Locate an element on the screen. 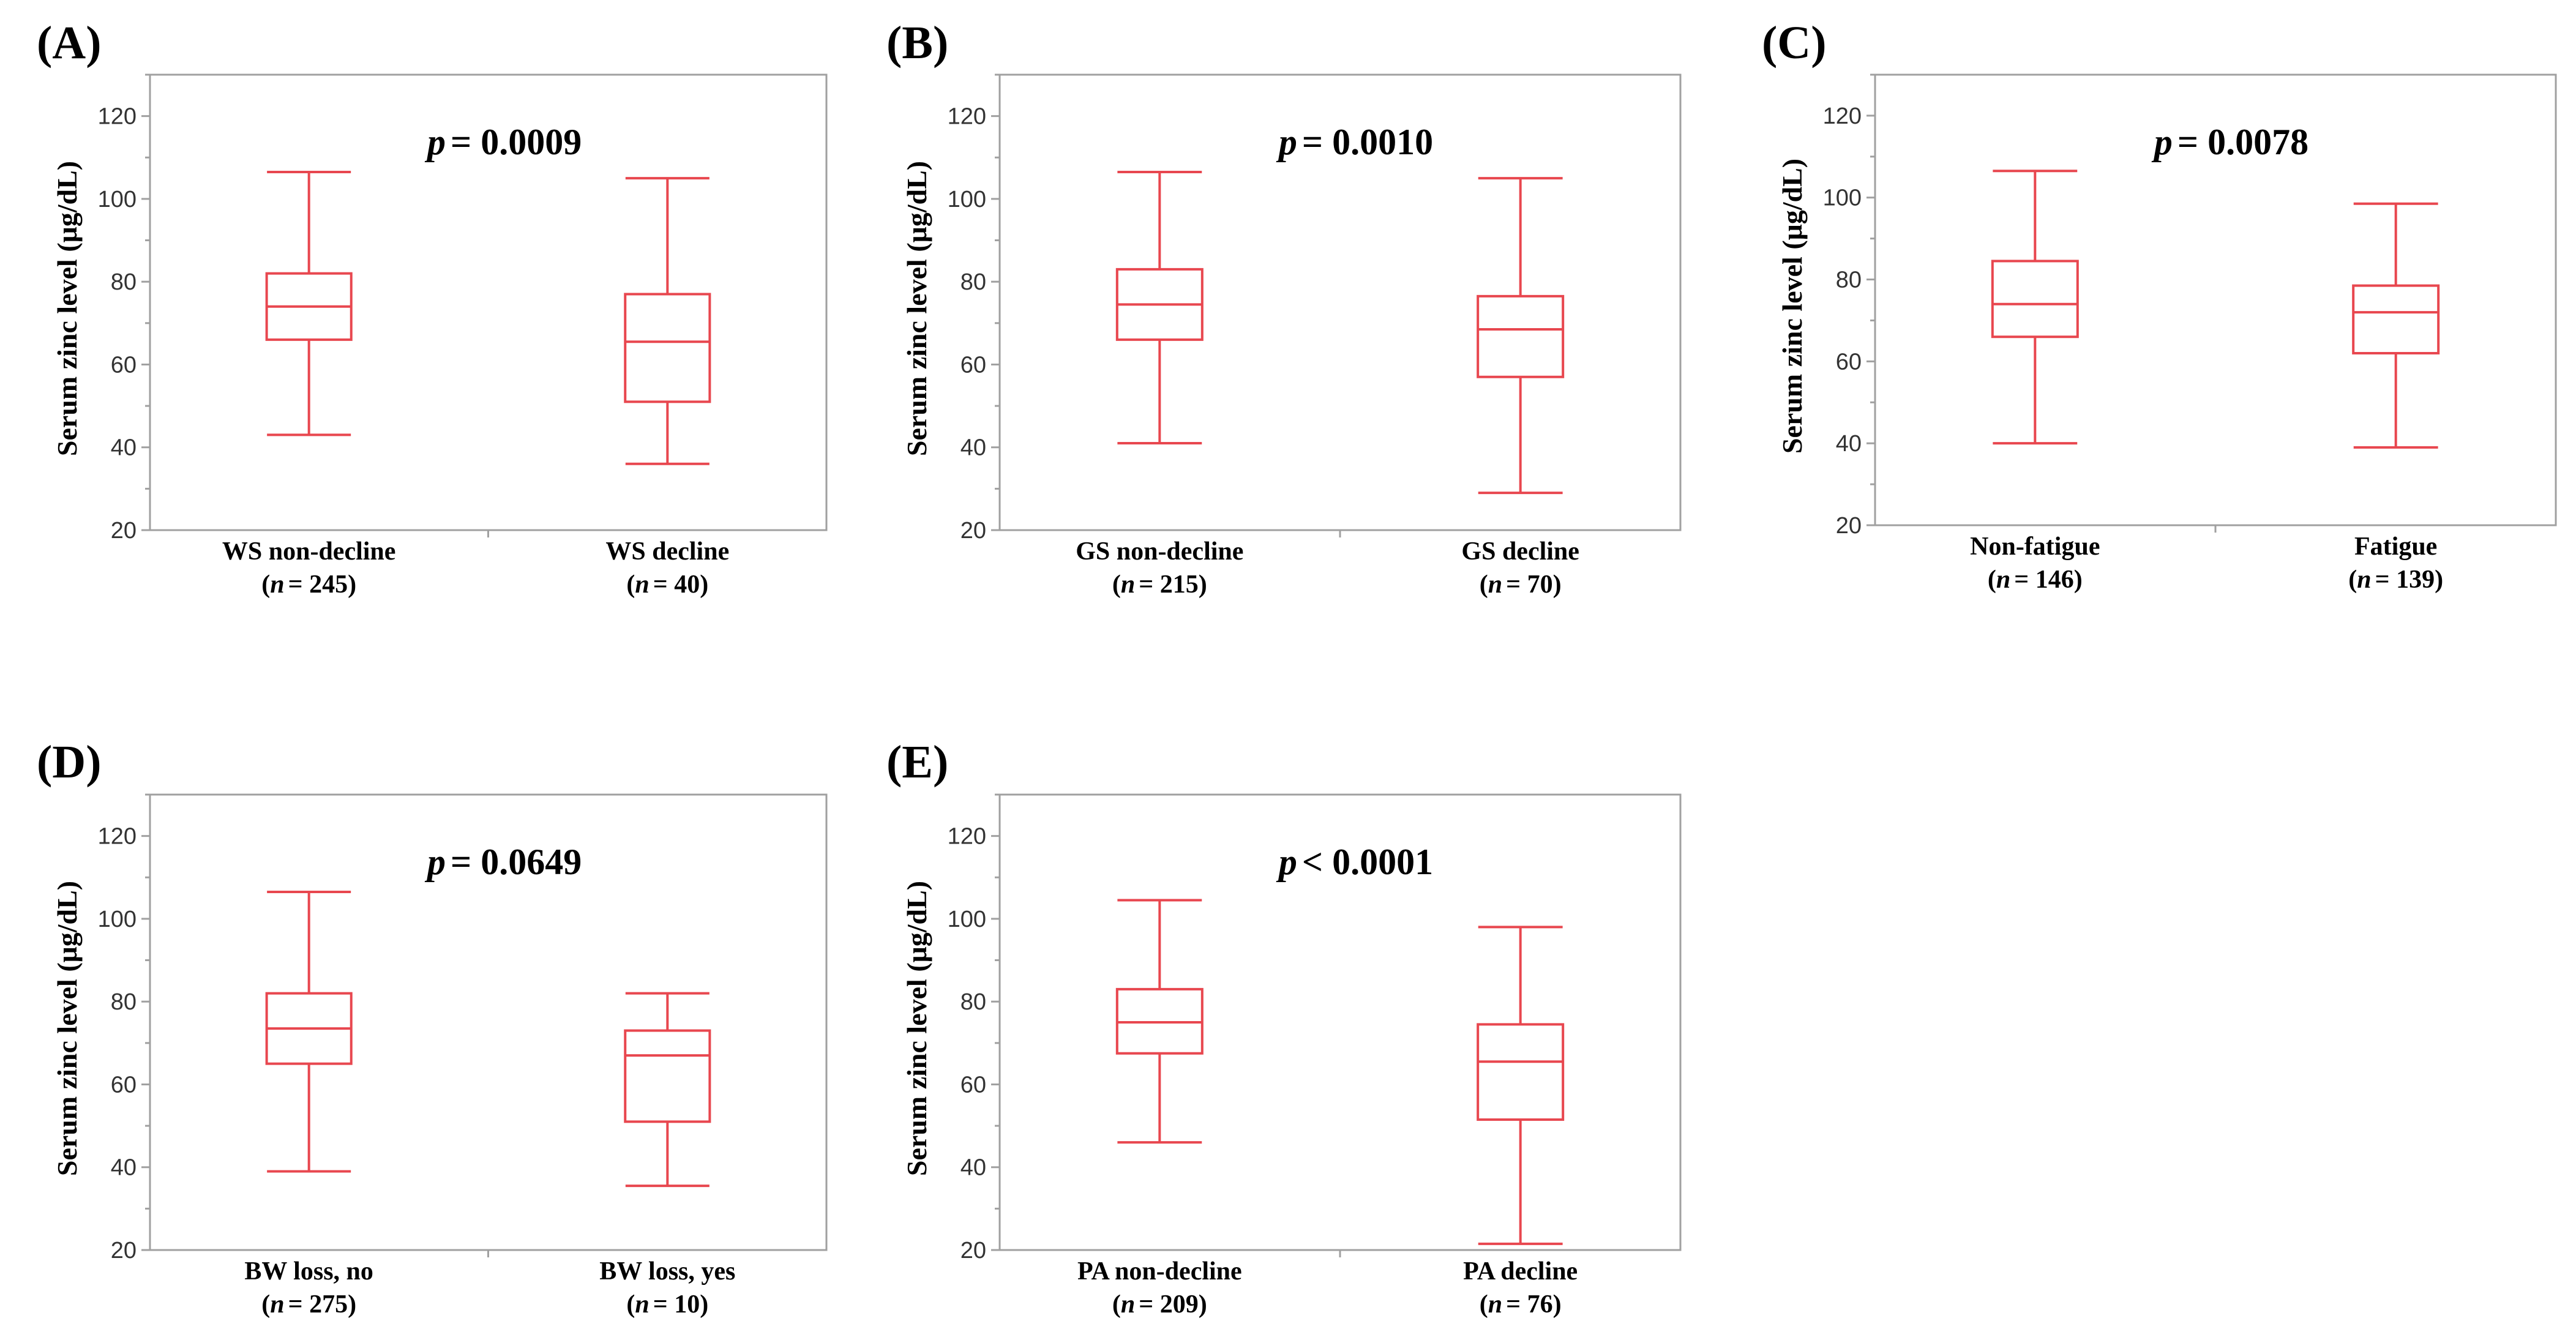  n-value: = 275) is located at coordinates (322, 1304).